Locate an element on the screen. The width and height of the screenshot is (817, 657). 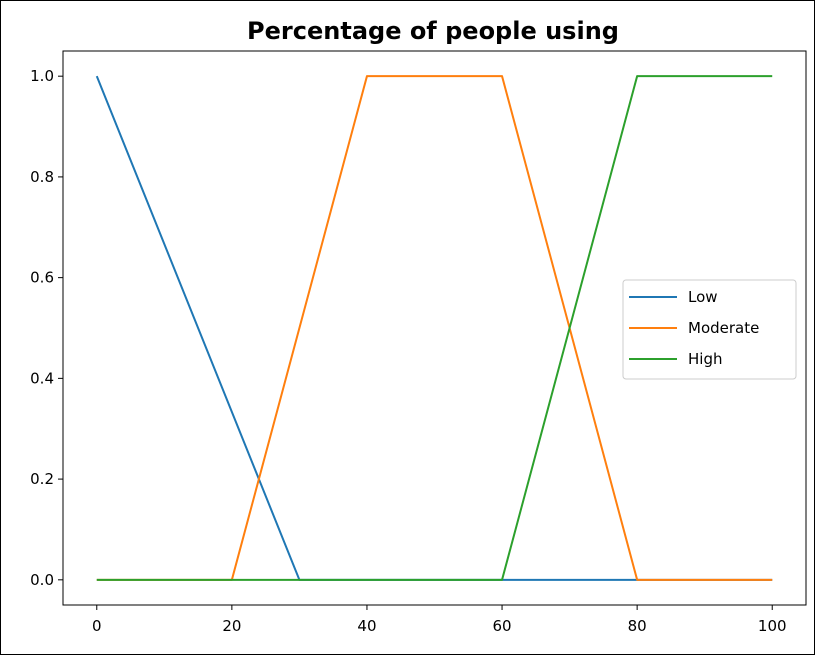
chart-title: Percentage of people using is located at coordinates (433, 31).